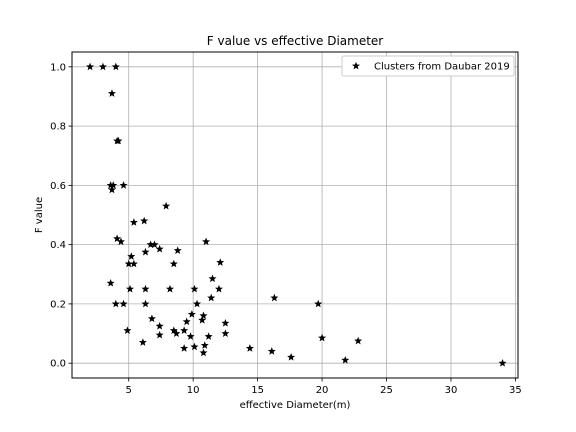 This screenshot has width=576, height=432. I want to click on legend-star-marker, so click(356, 65).